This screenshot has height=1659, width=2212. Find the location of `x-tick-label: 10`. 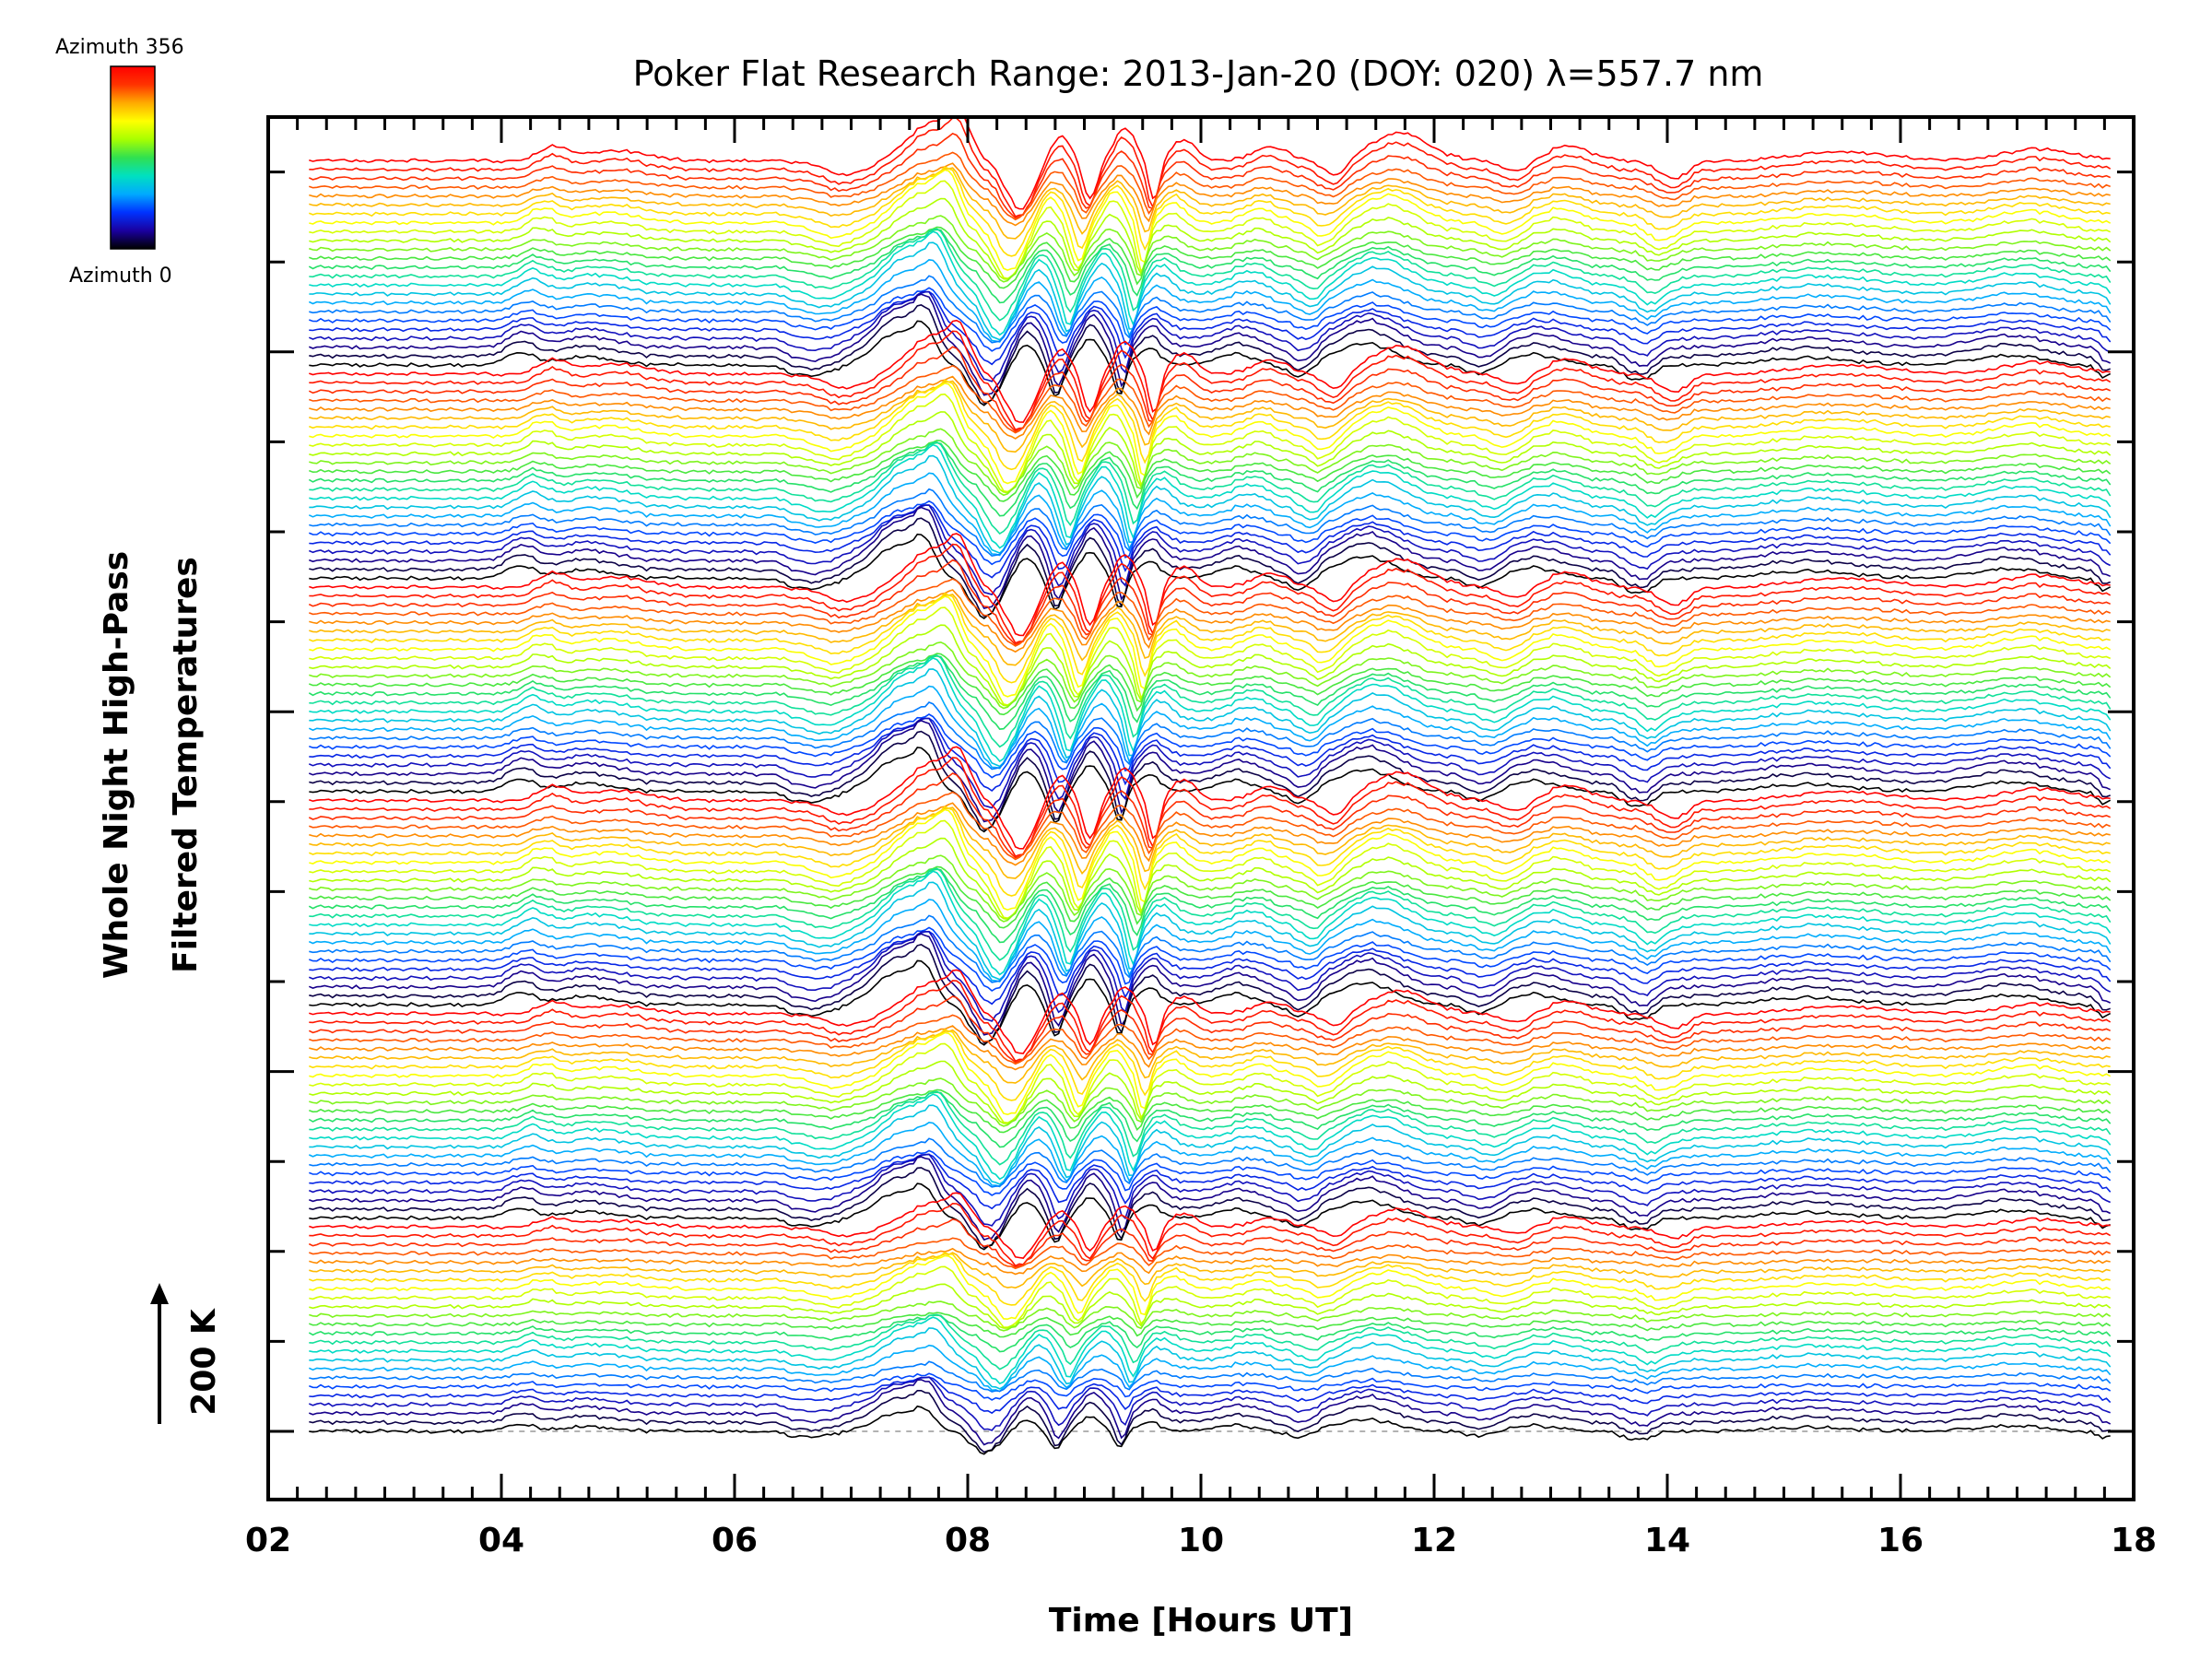

x-tick-label: 10 is located at coordinates (1201, 1540).